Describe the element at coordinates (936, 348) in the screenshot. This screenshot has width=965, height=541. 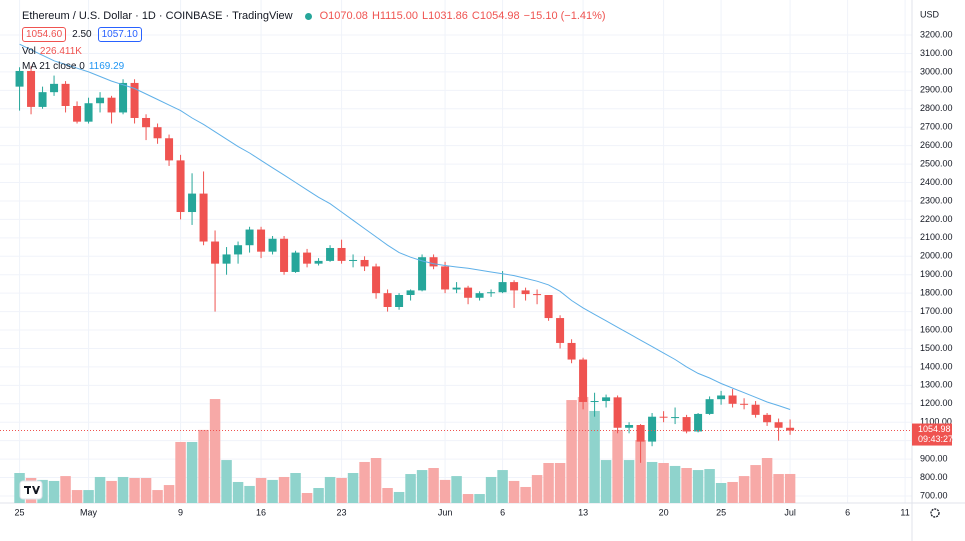
I see `y-tick-label: 1500.00` at that location.